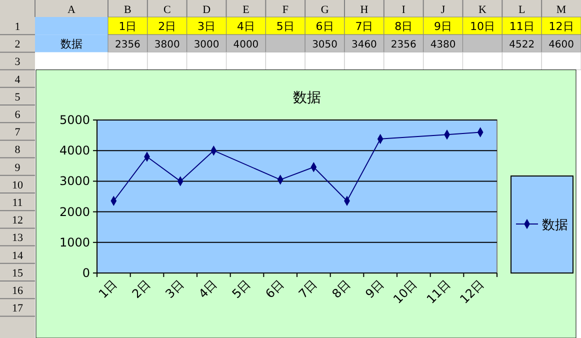 The image size is (581, 338). Describe the element at coordinates (17, 62) in the screenshot. I see `text: 3` at that location.